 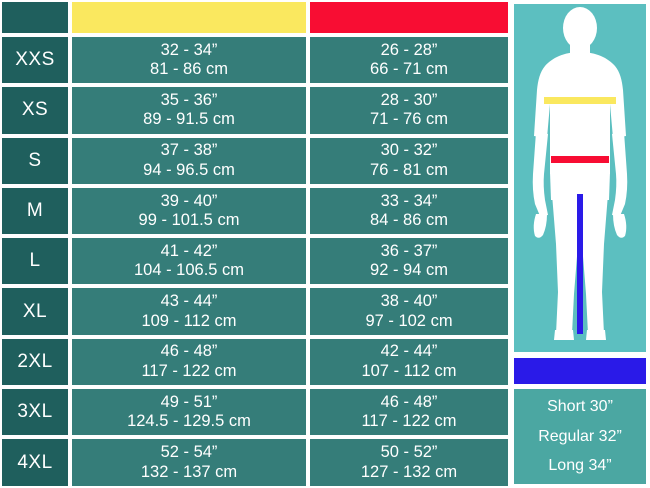 I want to click on waist-inches: 26 - 28”, so click(x=409, y=49).